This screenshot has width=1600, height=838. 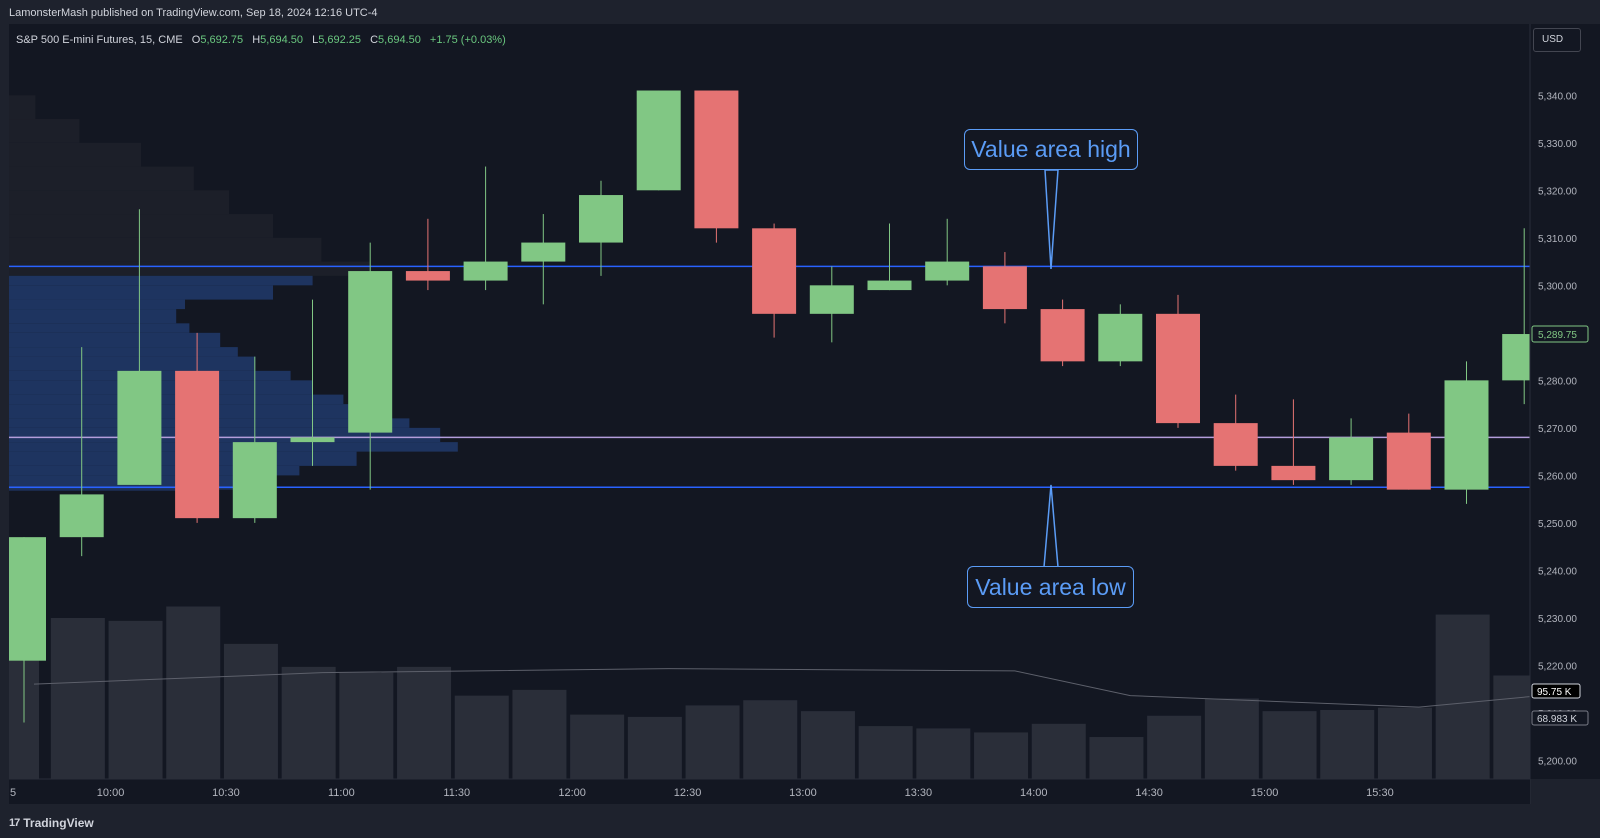 What do you see at coordinates (1557, 619) in the screenshot?
I see `y-tick-label: 5,230.00` at bounding box center [1557, 619].